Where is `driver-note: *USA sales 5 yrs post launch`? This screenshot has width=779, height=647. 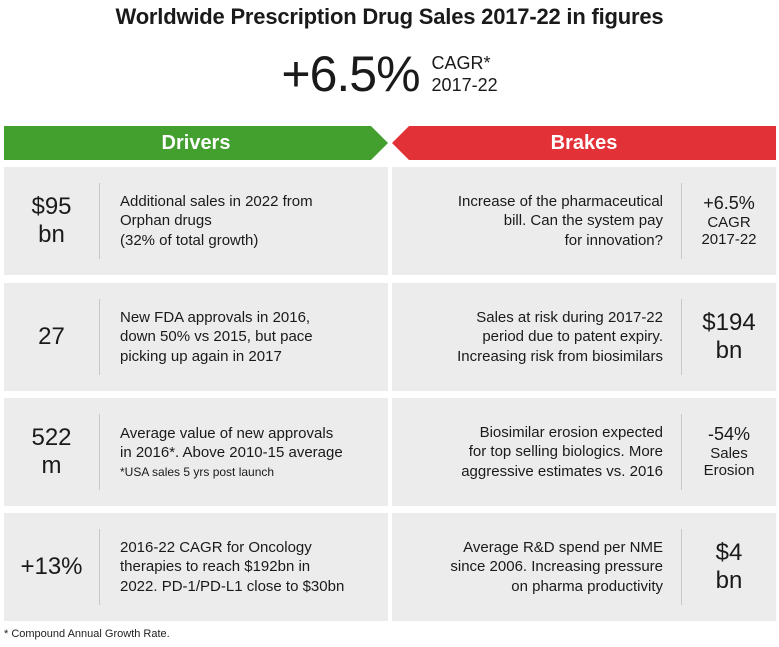 driver-note: *USA sales 5 yrs post launch is located at coordinates (197, 471).